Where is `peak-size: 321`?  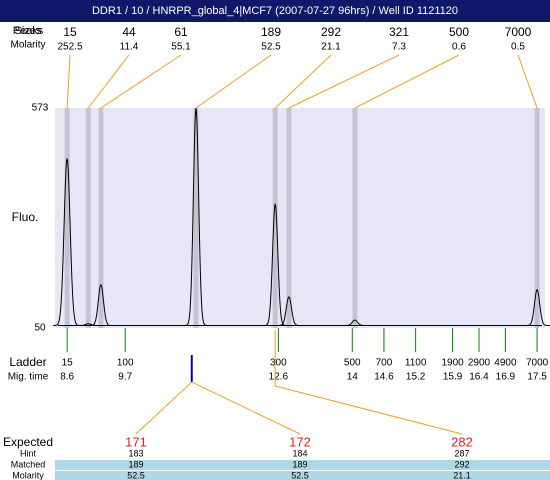 peak-size: 321 is located at coordinates (399, 32).